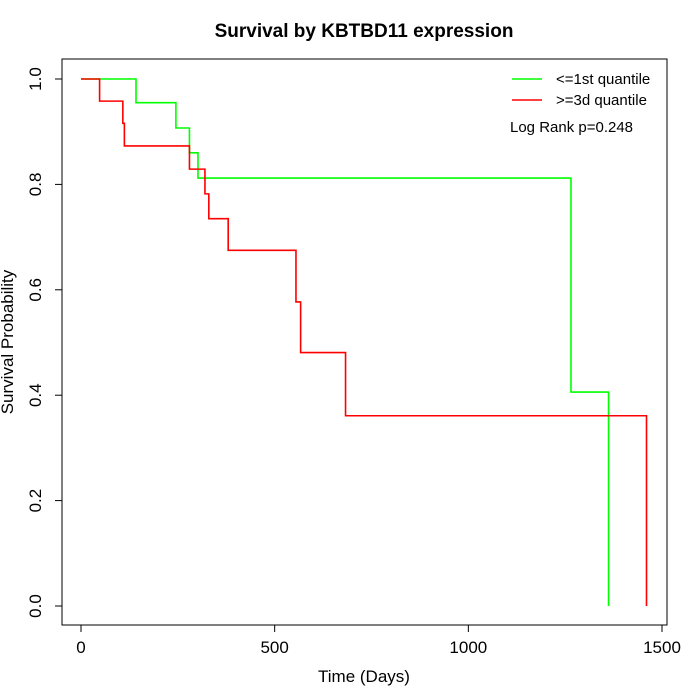  What do you see at coordinates (8, 341) in the screenshot?
I see `y-axis-label: Survival Probability` at bounding box center [8, 341].